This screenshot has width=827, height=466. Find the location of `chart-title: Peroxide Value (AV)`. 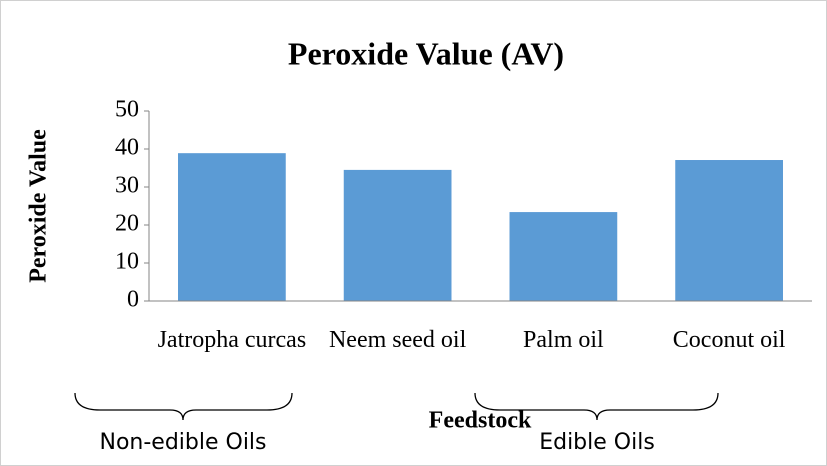

chart-title: Peroxide Value (AV) is located at coordinates (426, 53).